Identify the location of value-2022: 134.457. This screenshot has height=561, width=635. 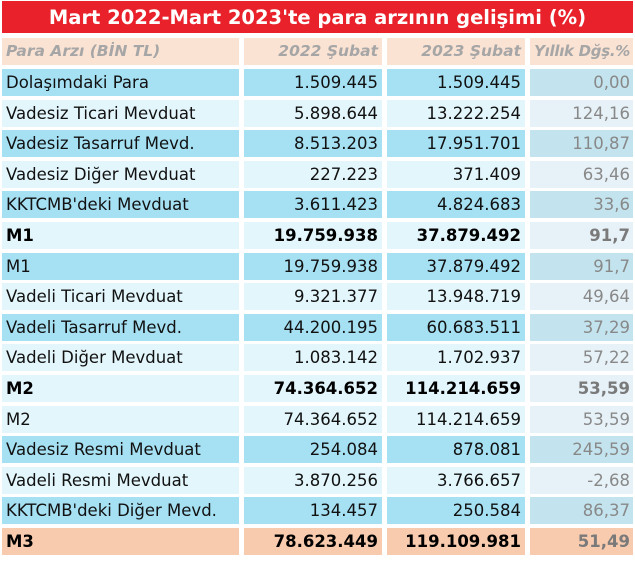
(313, 511).